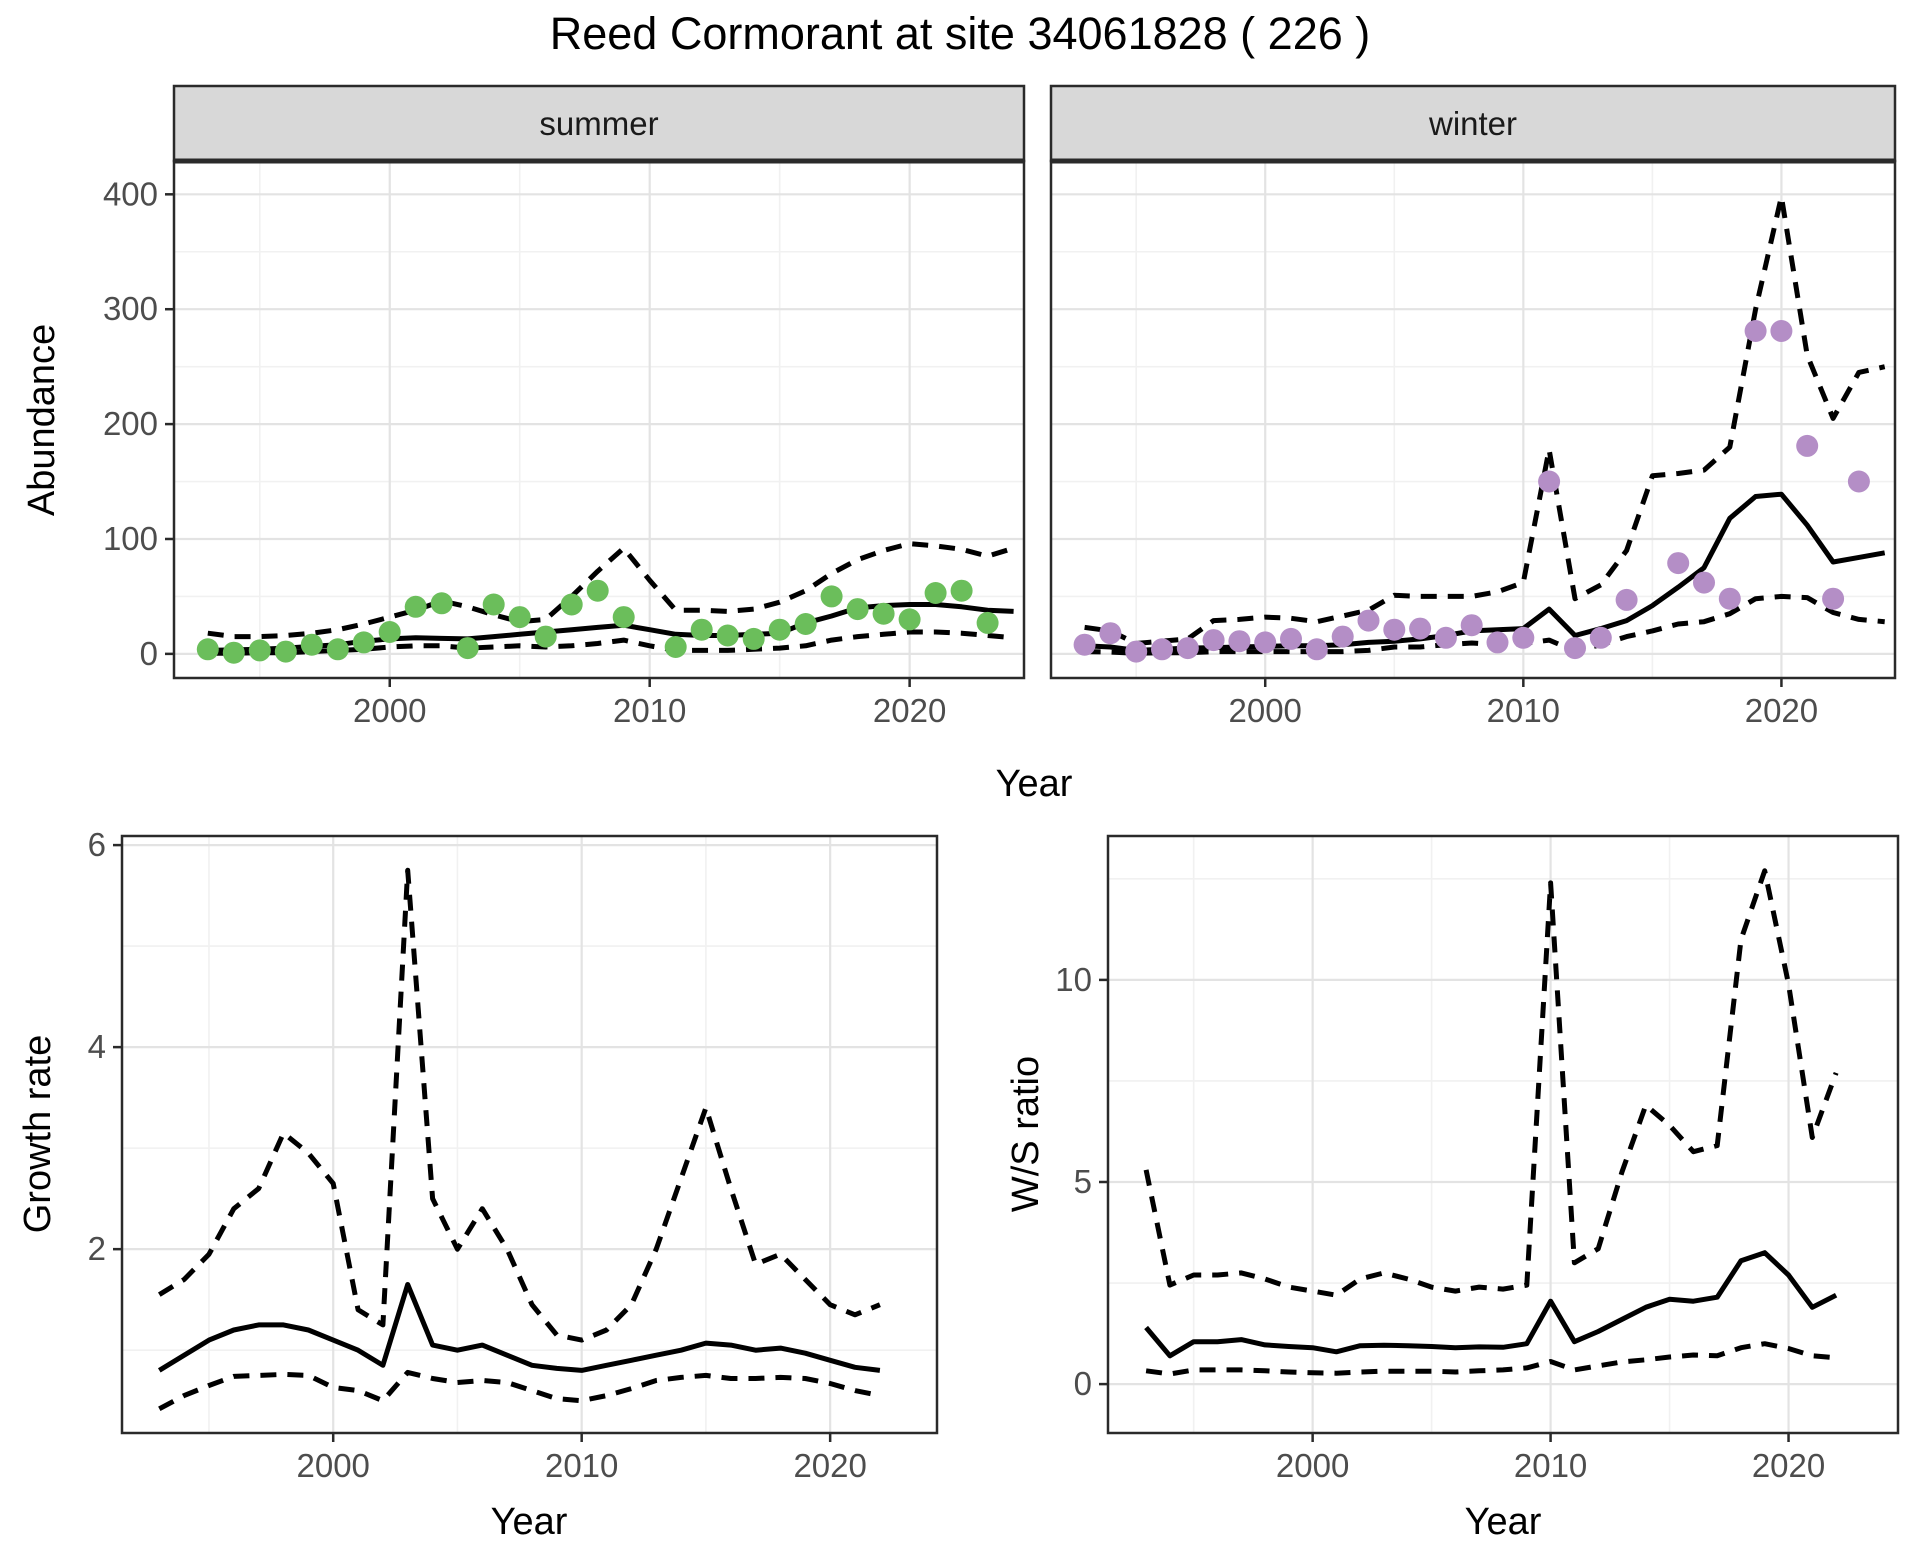 The height and width of the screenshot is (1560, 1920). I want to click on abundance-winter-upper-ci-line, so click(1485, 420).